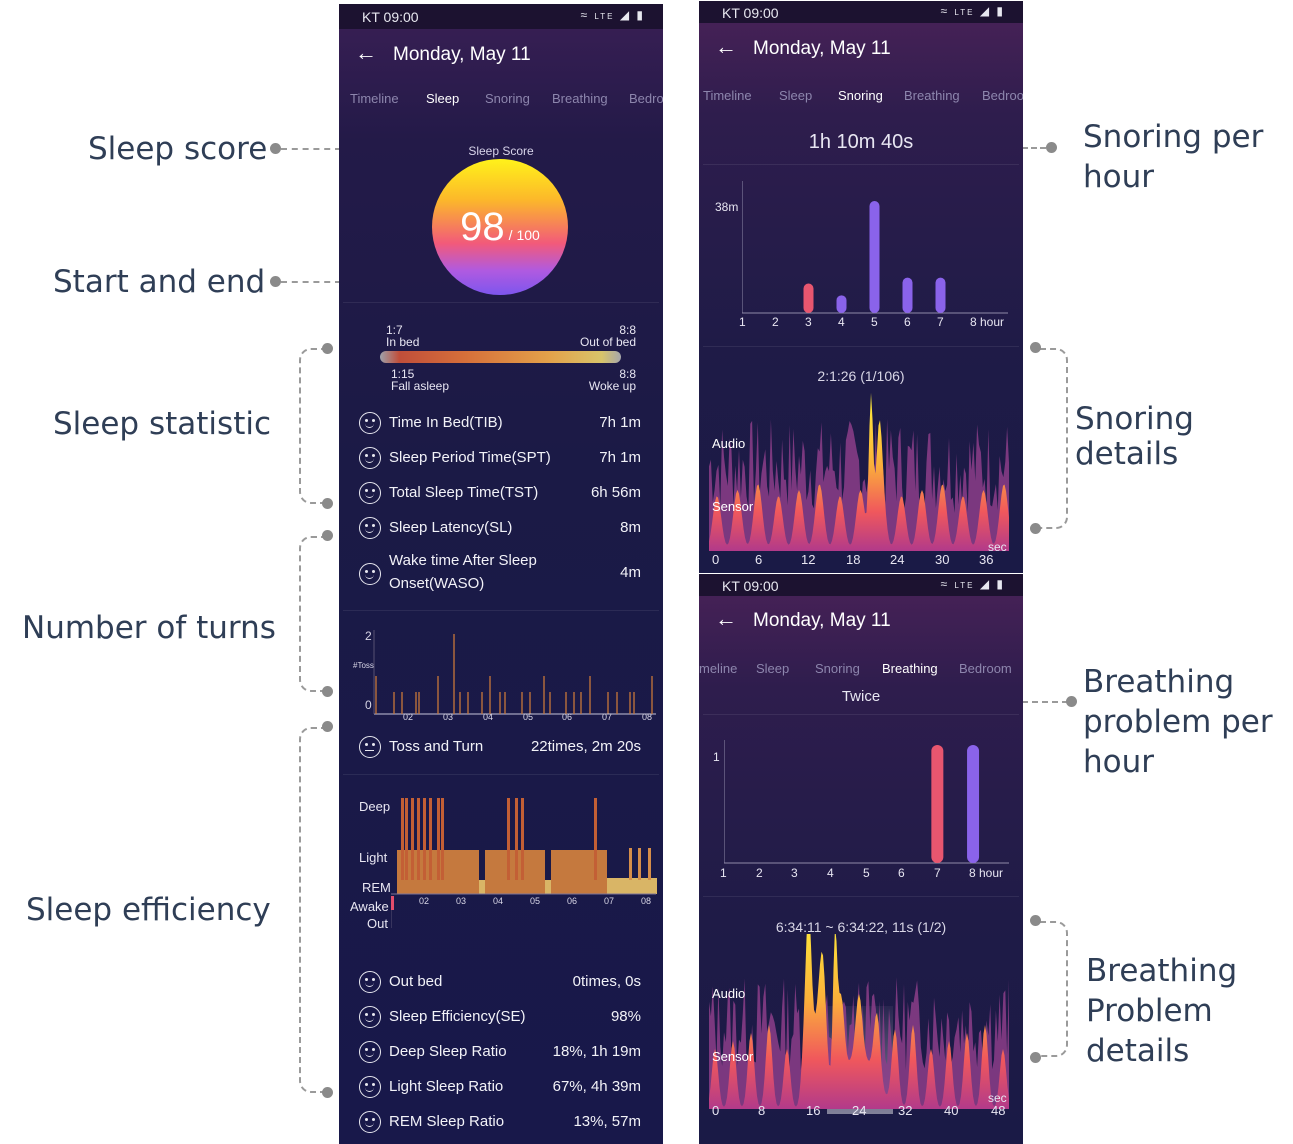  Describe the element at coordinates (514, 672) in the screenshot. I see `toss-turn-chart` at that location.